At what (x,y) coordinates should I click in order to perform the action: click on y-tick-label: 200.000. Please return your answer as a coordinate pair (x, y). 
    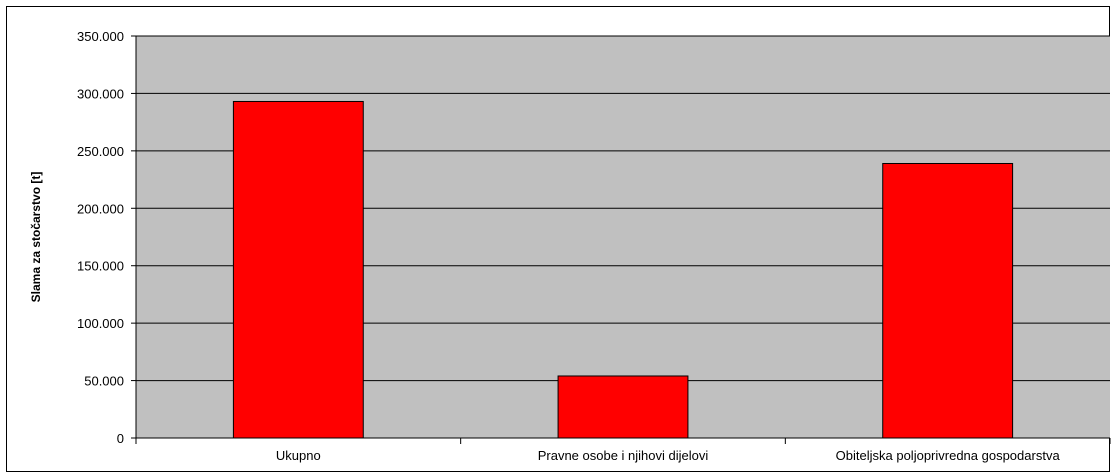
    Looking at the image, I should click on (100, 208).